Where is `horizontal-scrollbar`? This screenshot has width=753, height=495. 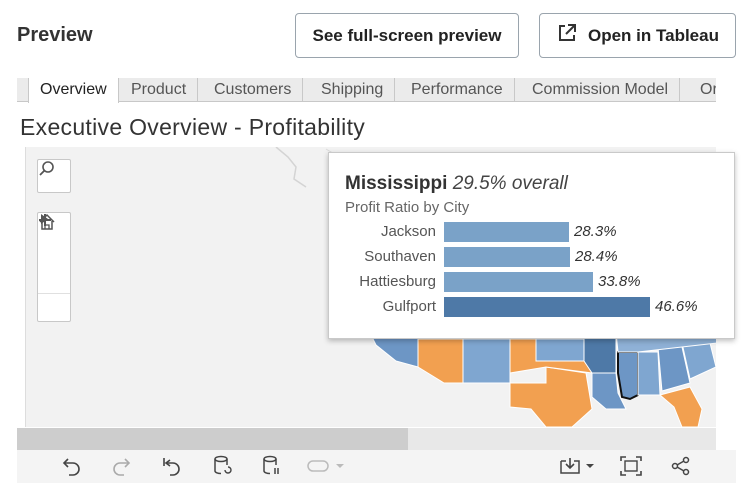
horizontal-scrollbar is located at coordinates (366, 439).